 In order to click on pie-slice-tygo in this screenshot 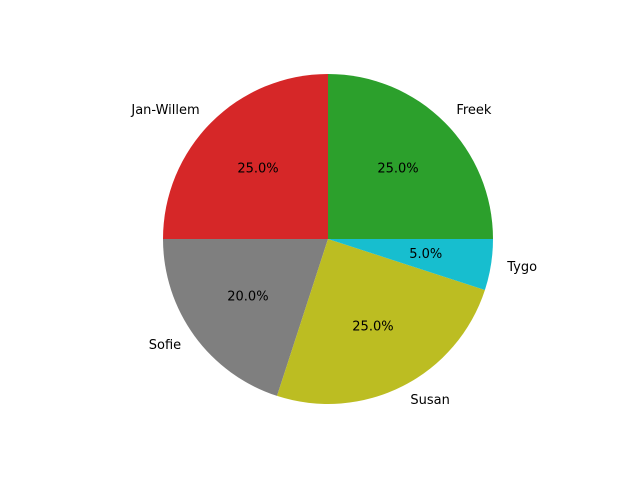, I will do `click(410, 264)`.